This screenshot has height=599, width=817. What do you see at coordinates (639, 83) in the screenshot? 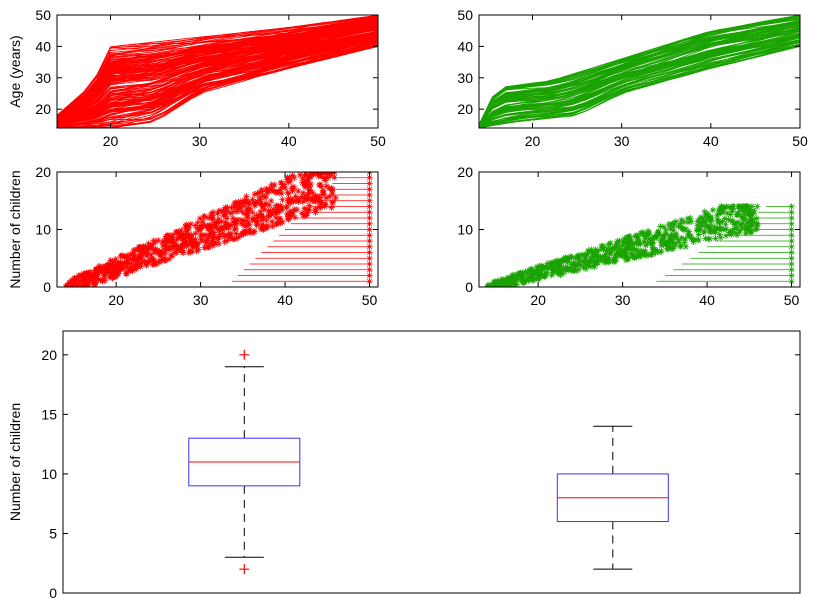
I see `age-green-series-line` at bounding box center [639, 83].